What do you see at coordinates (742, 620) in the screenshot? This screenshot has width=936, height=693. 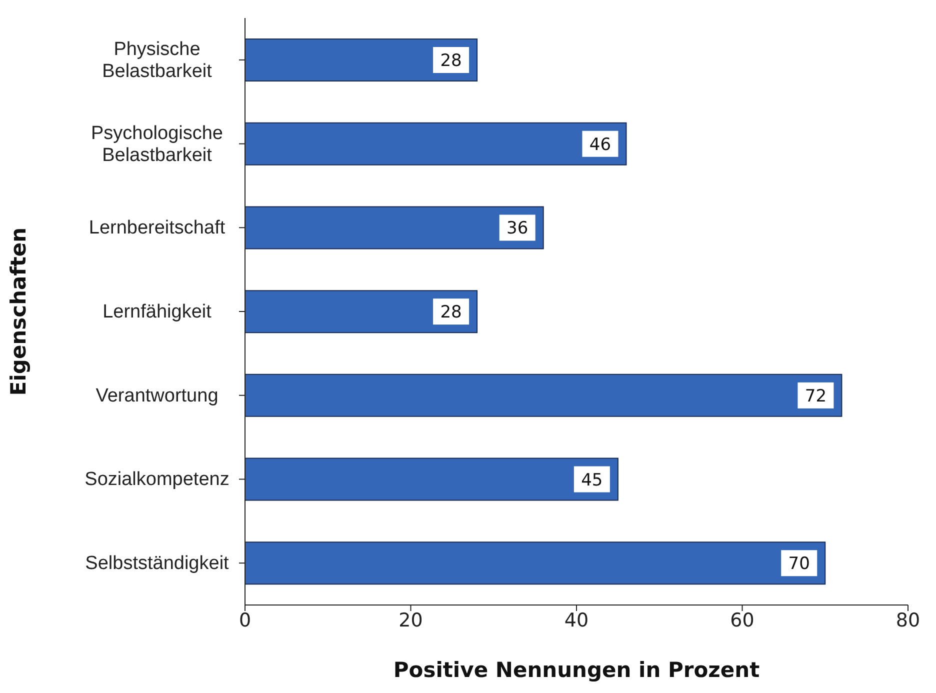 I see `x-tick-label: 60` at bounding box center [742, 620].